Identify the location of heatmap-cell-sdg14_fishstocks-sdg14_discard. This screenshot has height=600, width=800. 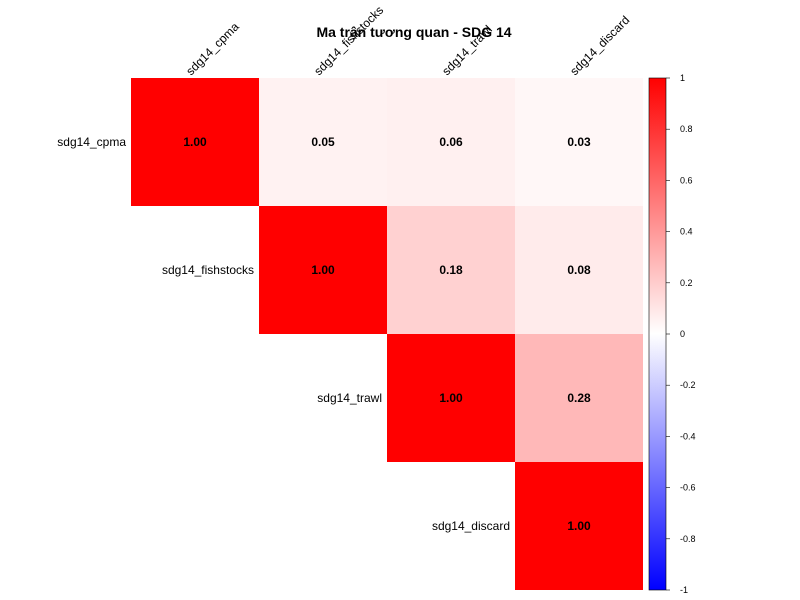
(579, 270).